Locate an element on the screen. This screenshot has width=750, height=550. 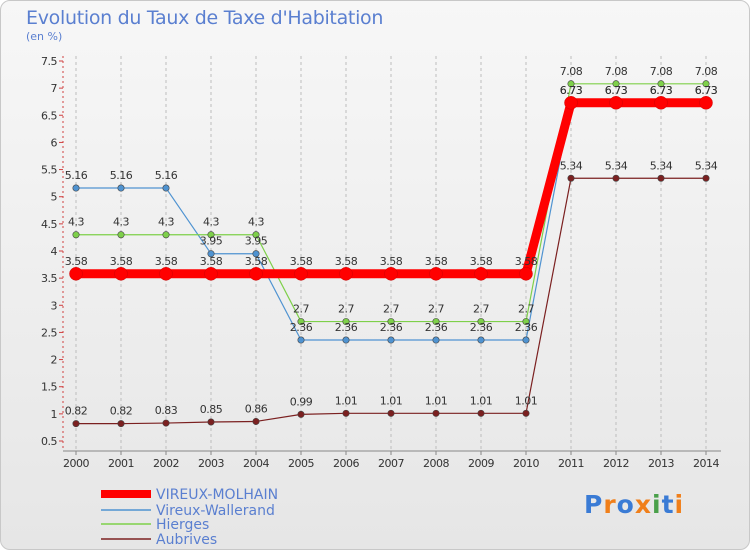
y-tick-label: 3.5 is located at coordinates (49, 278).